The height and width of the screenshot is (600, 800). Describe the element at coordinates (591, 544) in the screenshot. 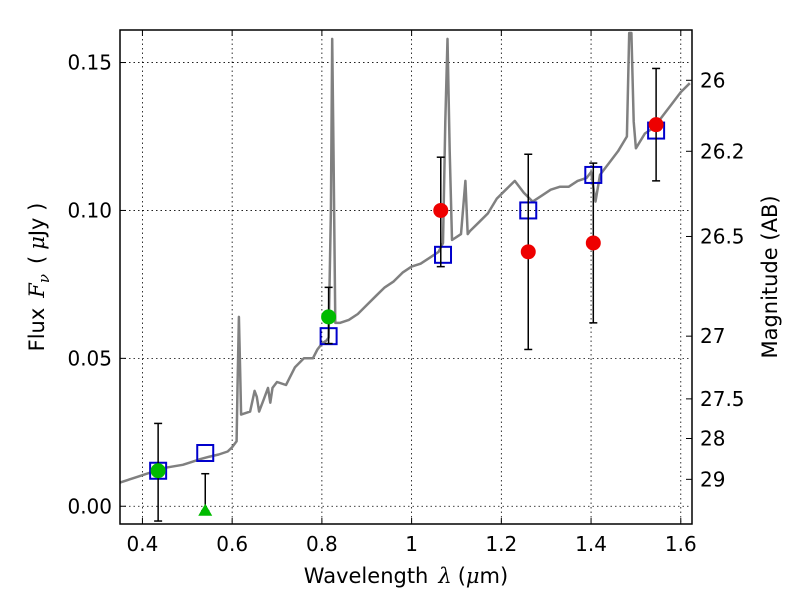

I see `x-tick-label: 1.4` at that location.